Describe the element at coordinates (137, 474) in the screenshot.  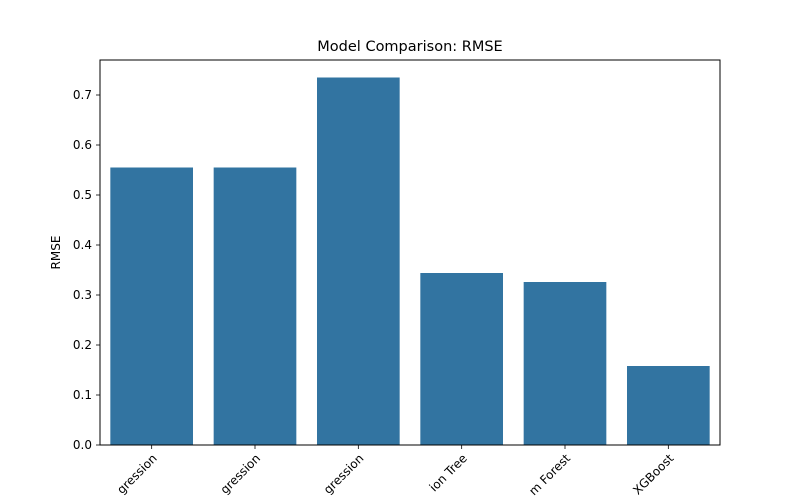
I see `x-tick-label-0: gression` at that location.